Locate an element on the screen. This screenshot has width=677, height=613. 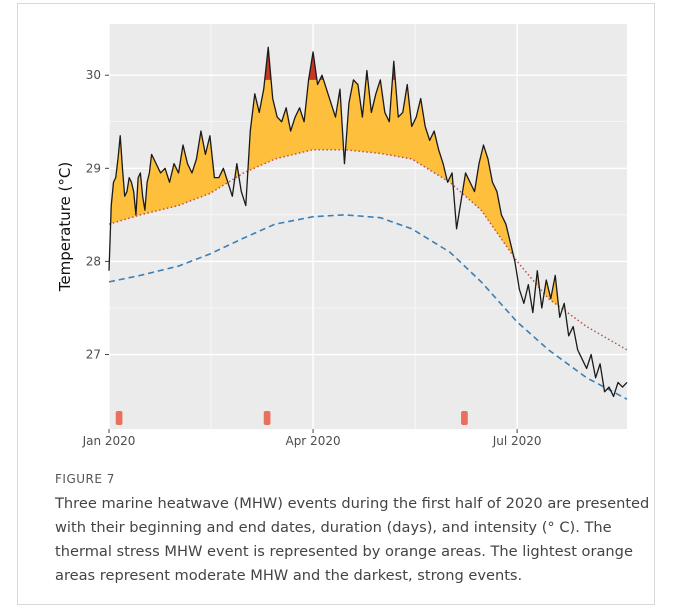
x-tick-label: Apr 2020 is located at coordinates (312, 441).